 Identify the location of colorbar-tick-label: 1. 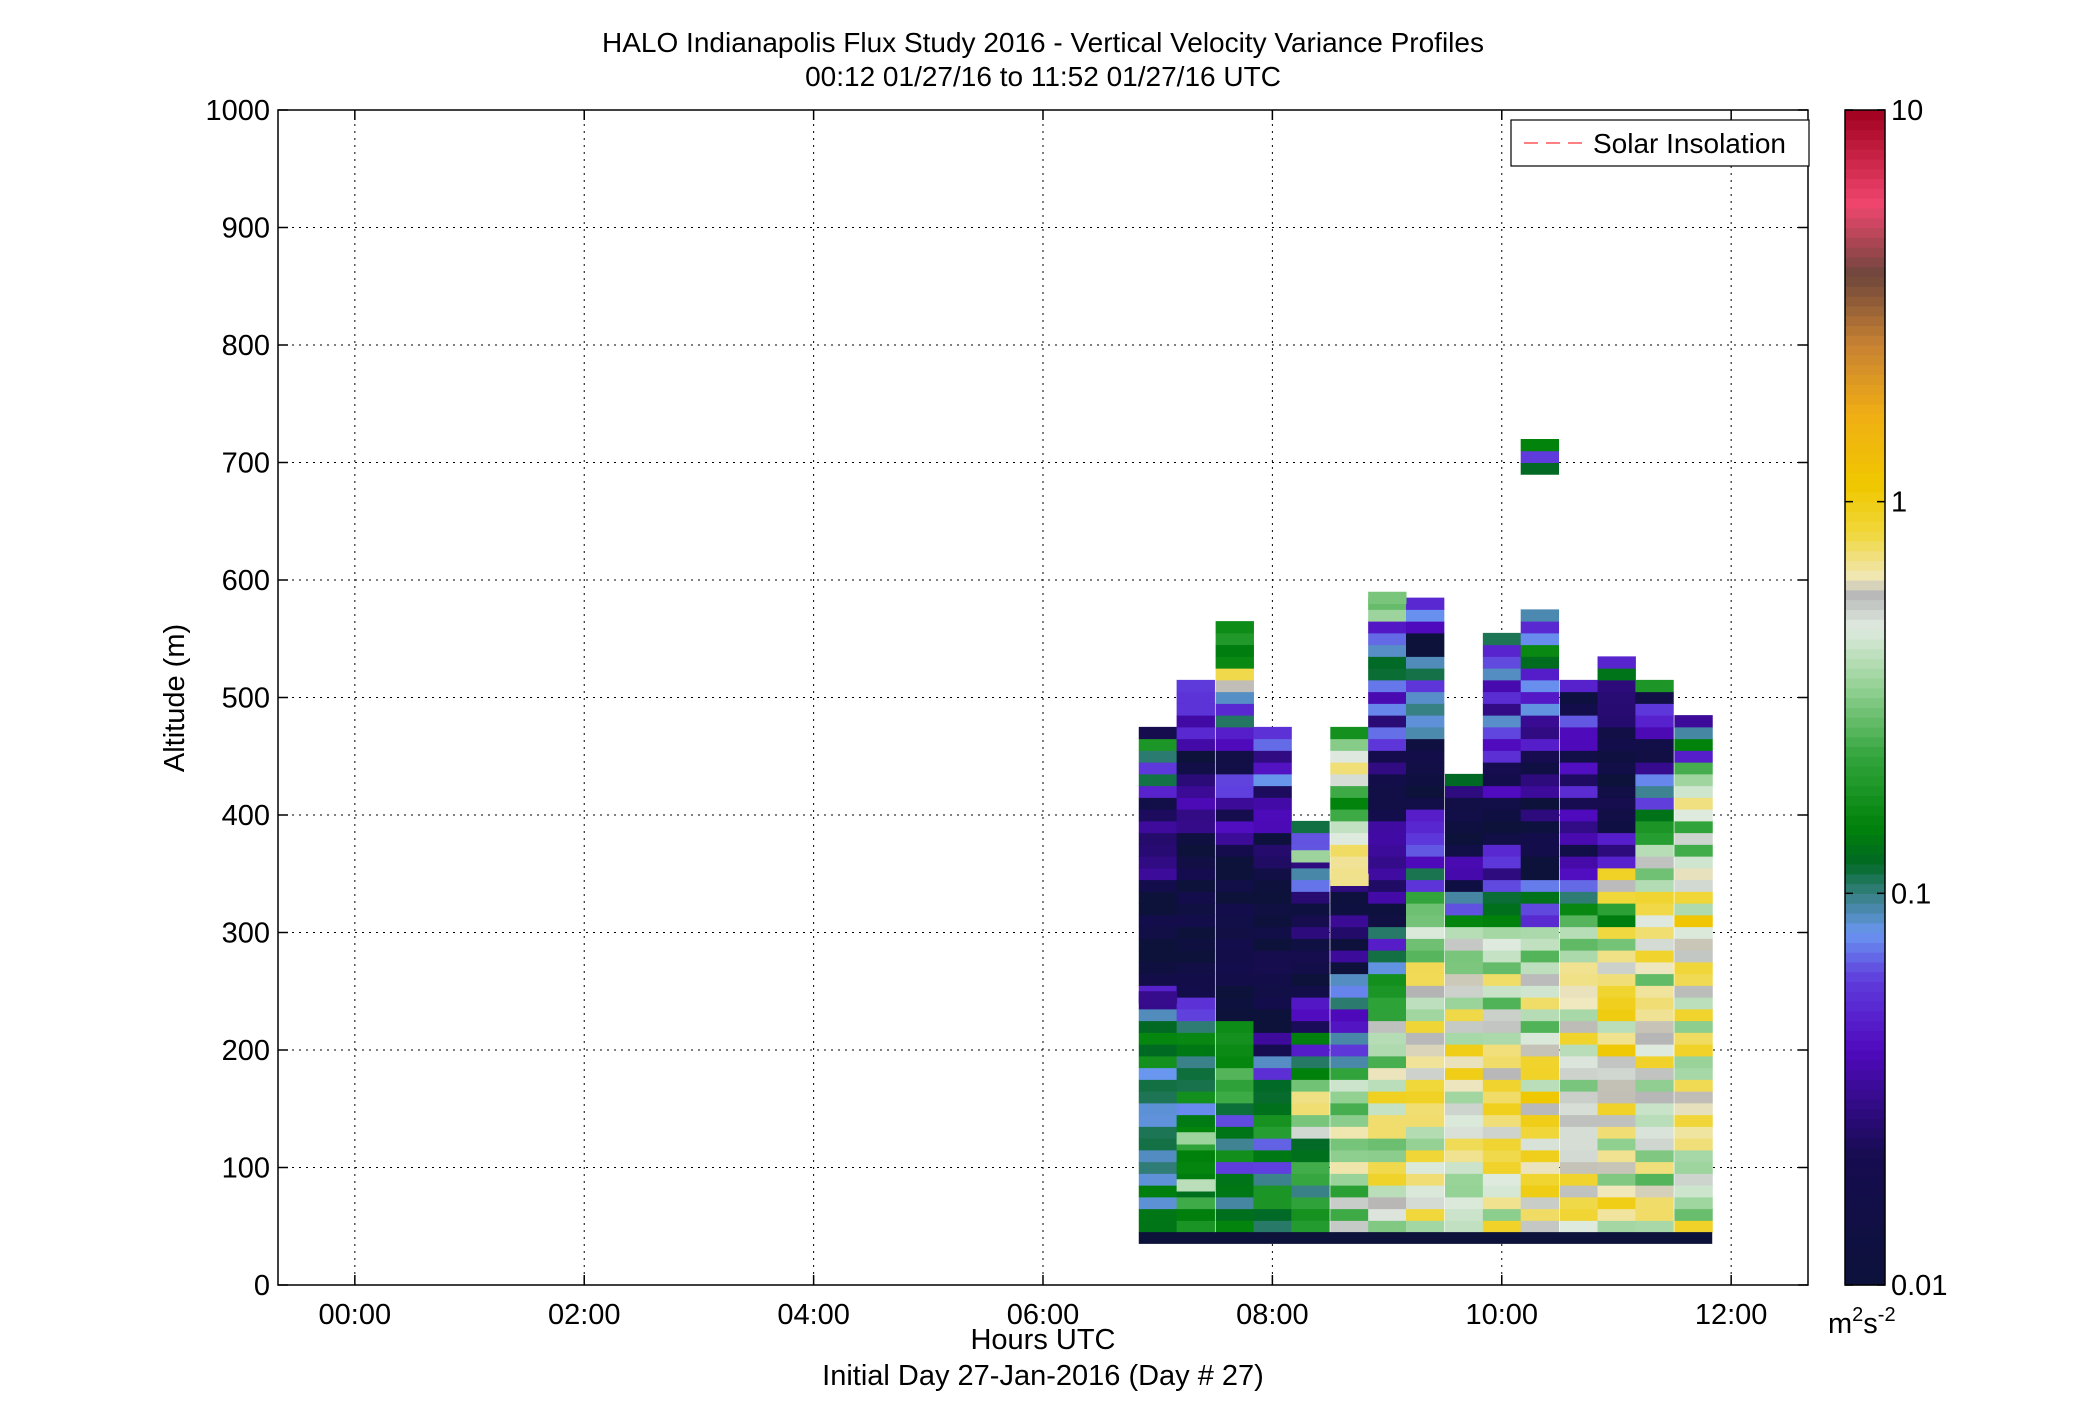
(1899, 503).